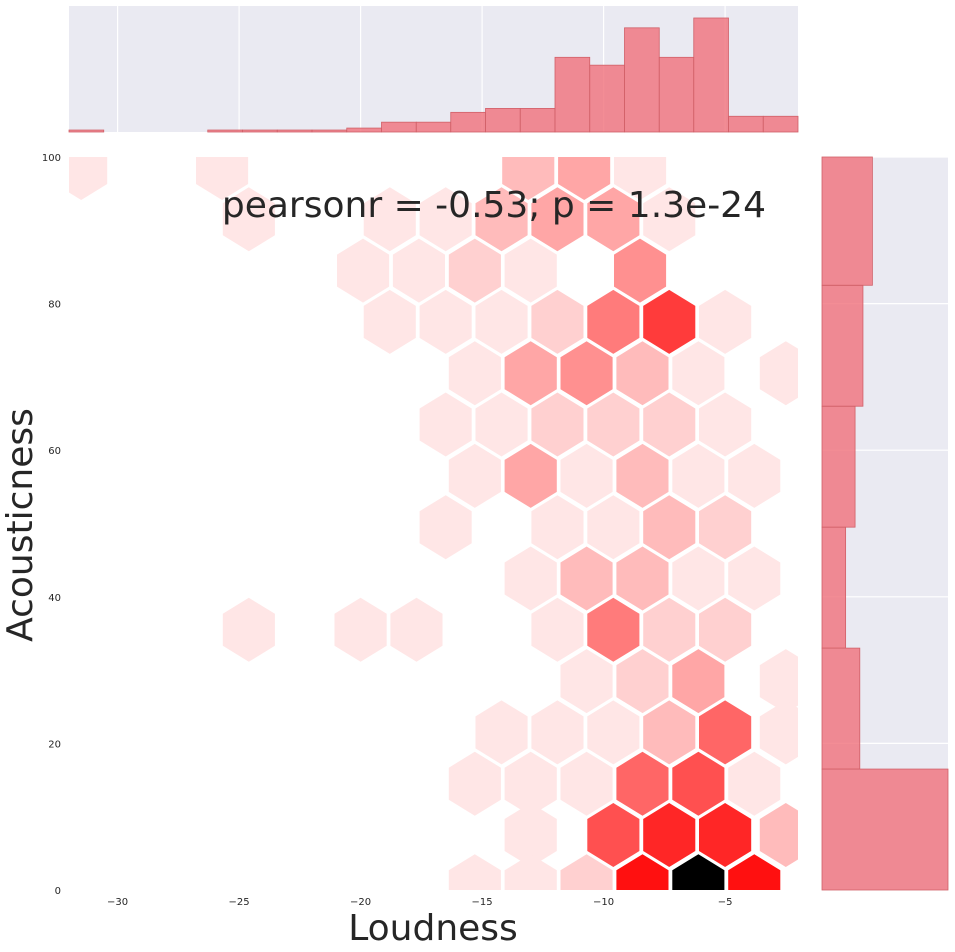  Describe the element at coordinates (725, 902) in the screenshot. I see `x-tick-label: −5` at that location.